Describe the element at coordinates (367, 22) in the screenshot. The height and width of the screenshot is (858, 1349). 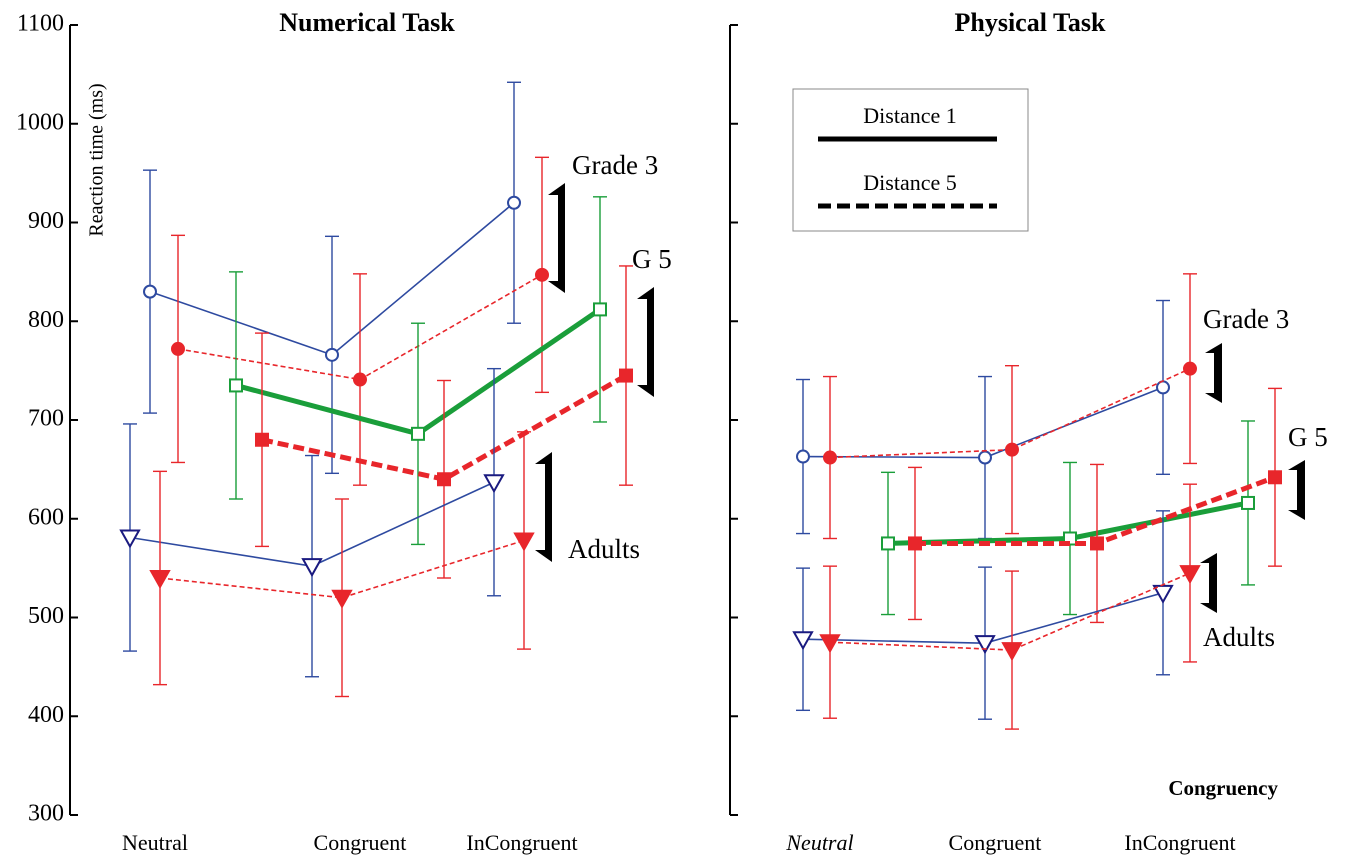
I see `chart-title: Numerical Task` at that location.